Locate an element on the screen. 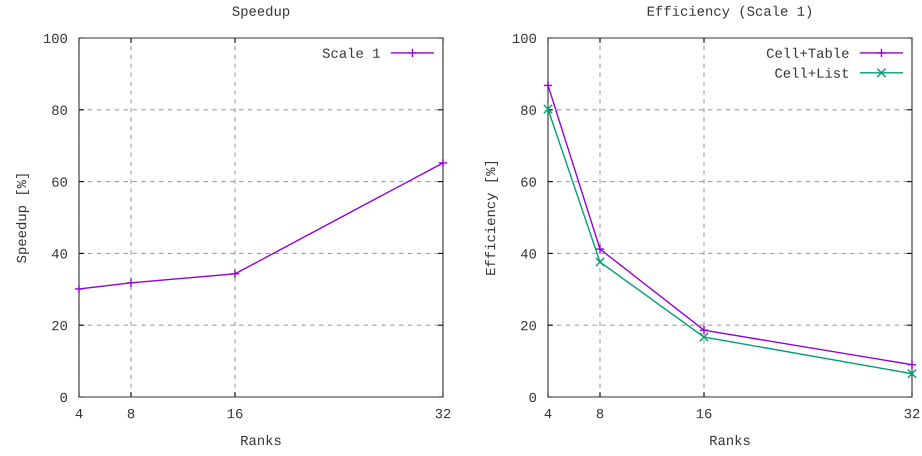 Image resolution: width=922 pixels, height=456 pixels. chart-title: Speedup is located at coordinates (261, 12).